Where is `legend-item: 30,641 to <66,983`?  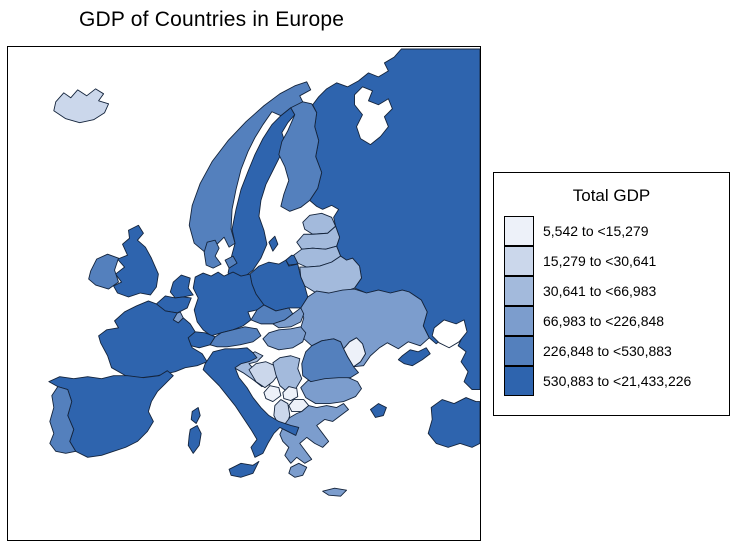 legend-item: 30,641 to <66,983 is located at coordinates (580, 291).